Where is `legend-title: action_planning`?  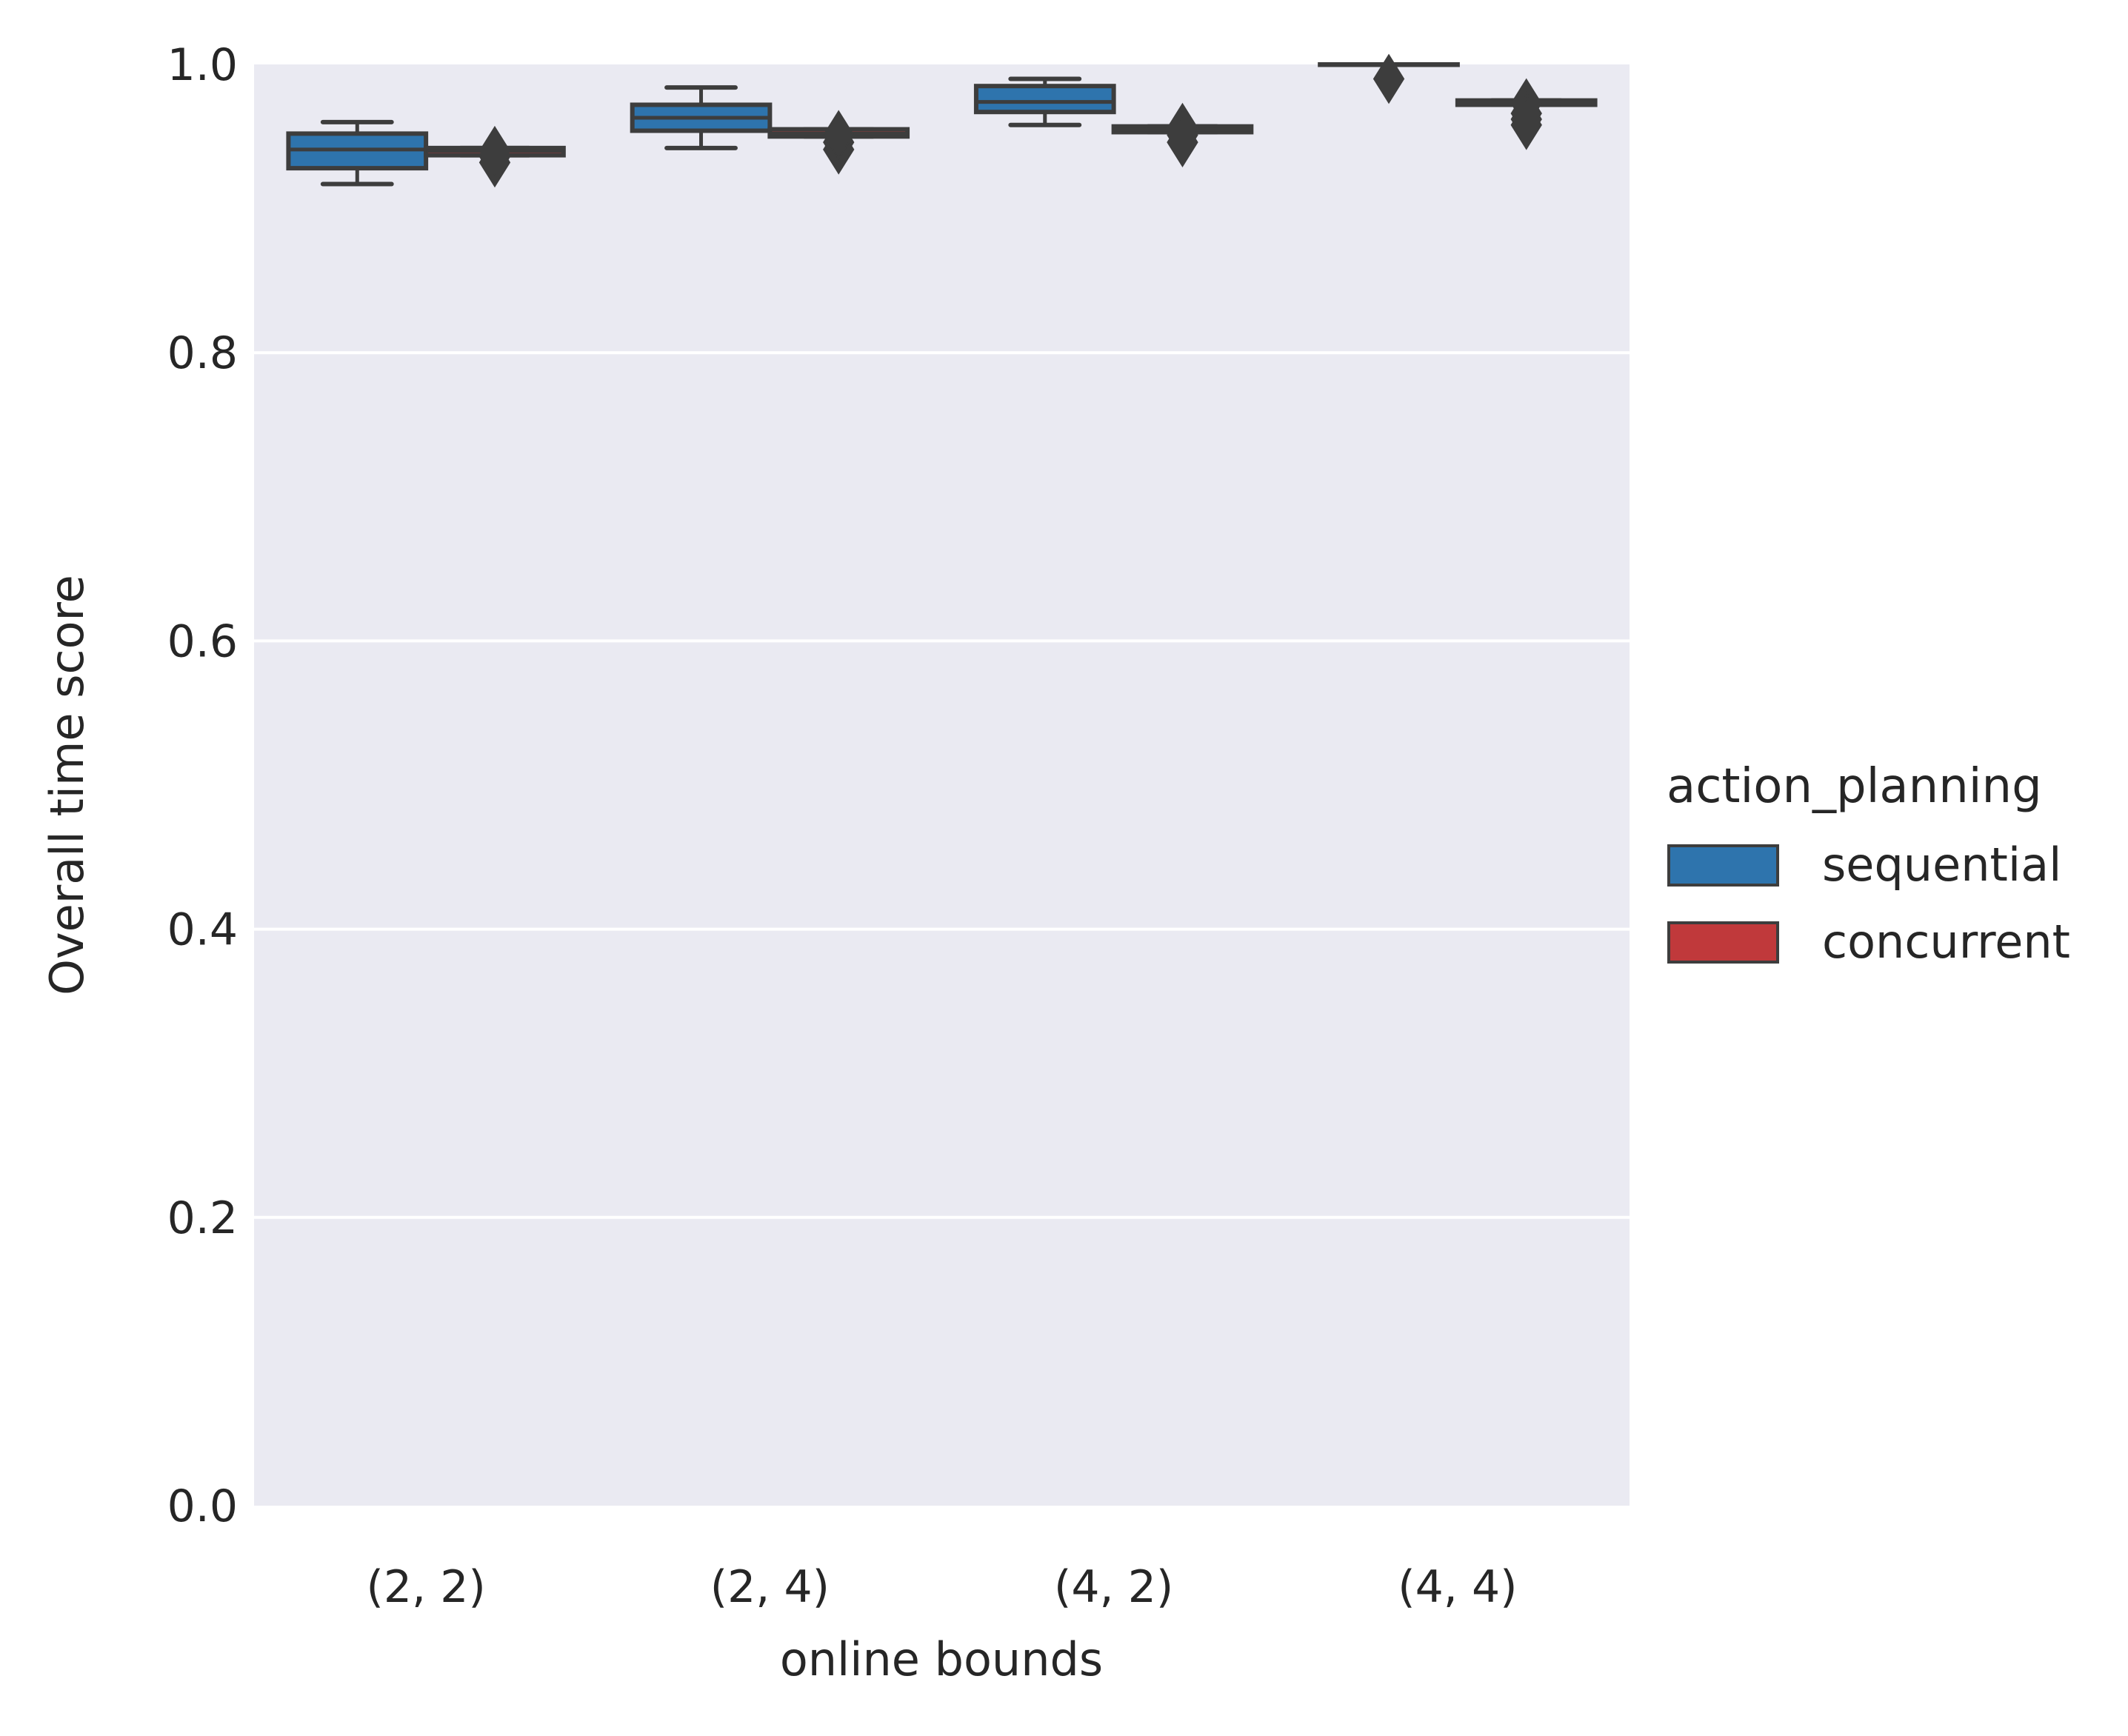 legend-title: action_planning is located at coordinates (1854, 787).